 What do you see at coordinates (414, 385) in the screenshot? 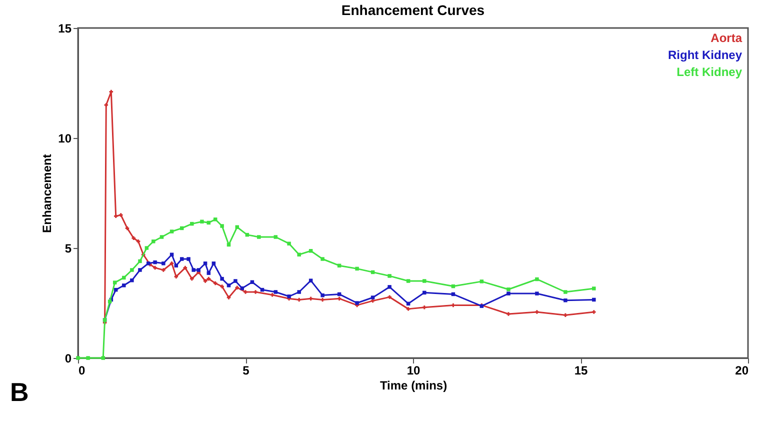
I see `x-axis-title: Time (mins)` at bounding box center [414, 385].